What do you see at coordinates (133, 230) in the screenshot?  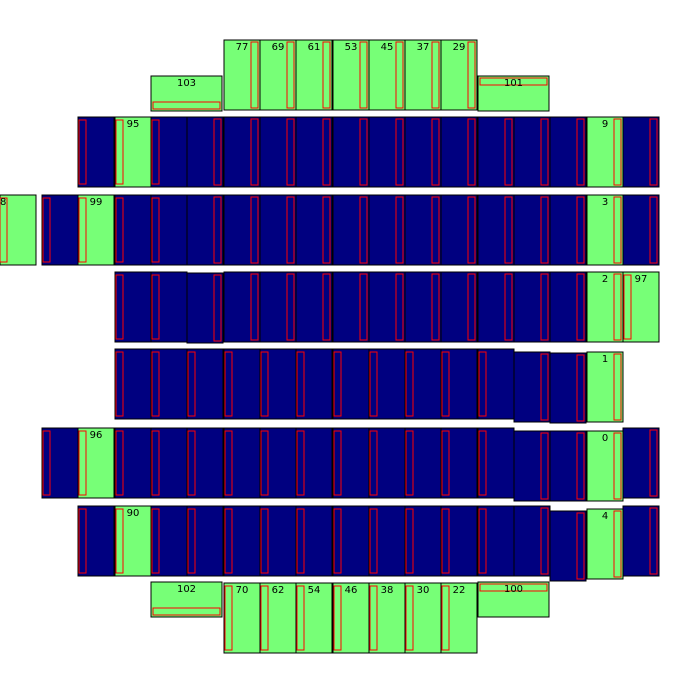 I see `module-r2c2` at bounding box center [133, 230].